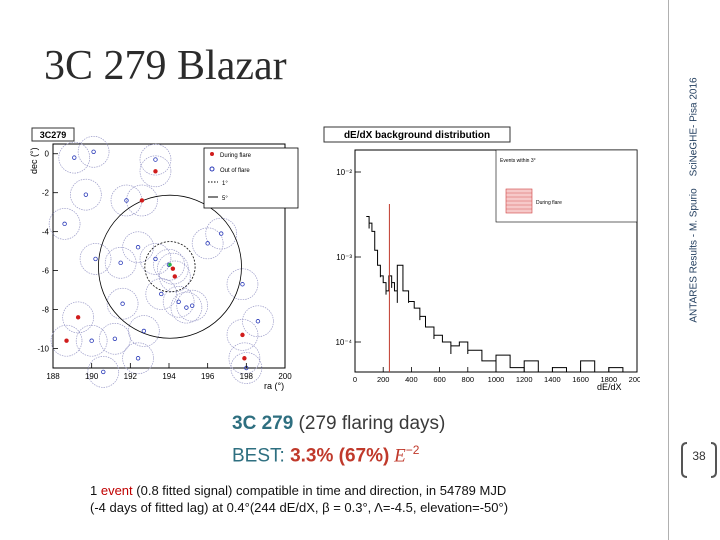  I want to click on hist-legend-flare: During flare, so click(549, 203).